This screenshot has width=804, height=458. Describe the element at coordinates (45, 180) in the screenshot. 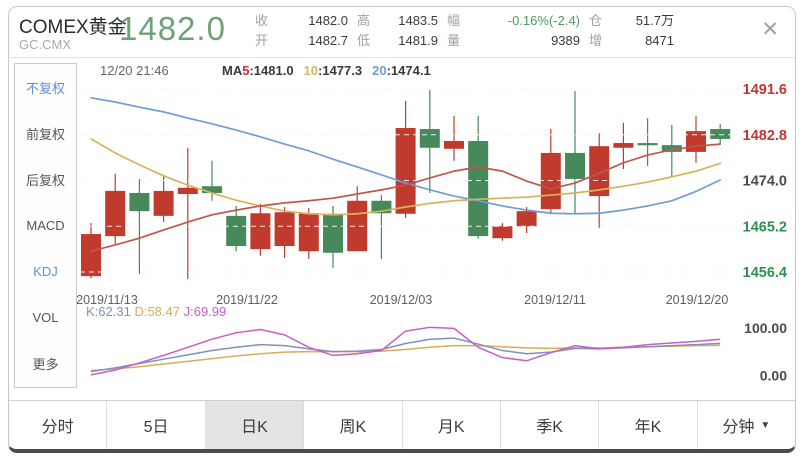

I see `sidebar-item-back-adjust: 后复权` at that location.